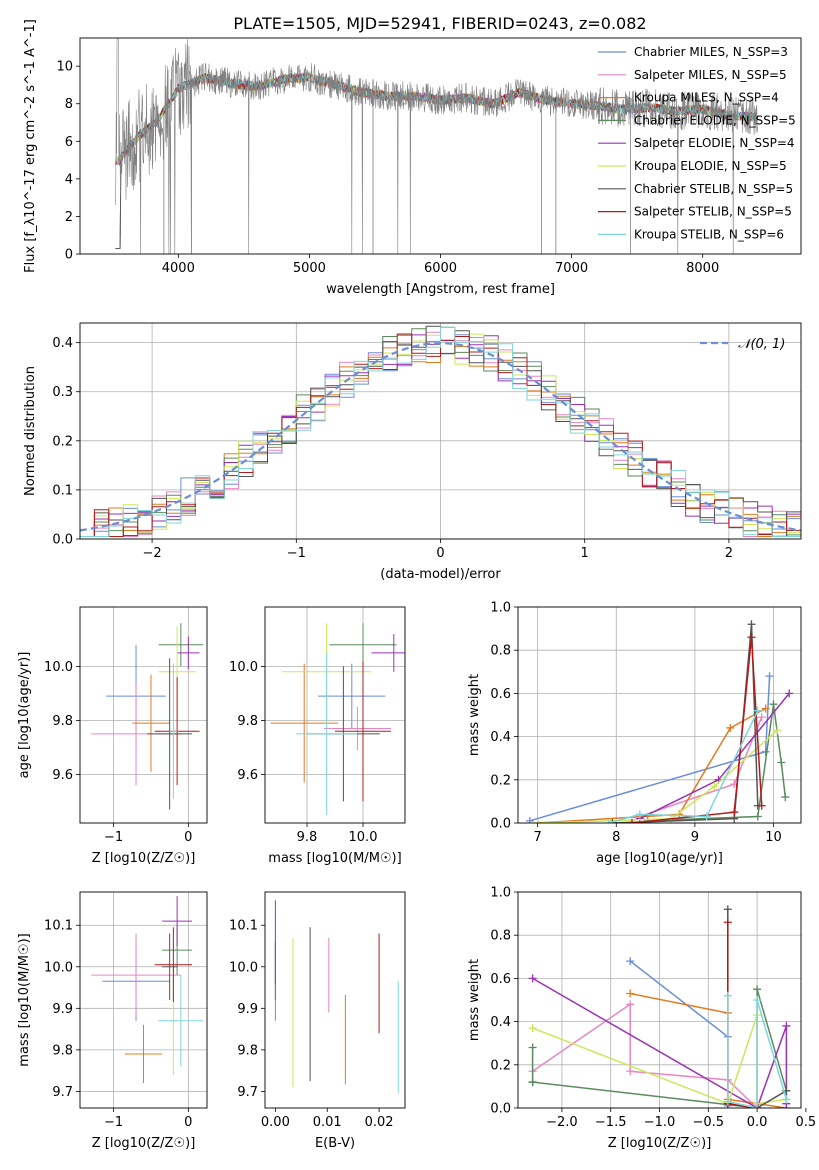 The width and height of the screenshot is (819, 1170). What do you see at coordinates (309, 268) in the screenshot?
I see `x-tick-label: 5000` at bounding box center [309, 268].